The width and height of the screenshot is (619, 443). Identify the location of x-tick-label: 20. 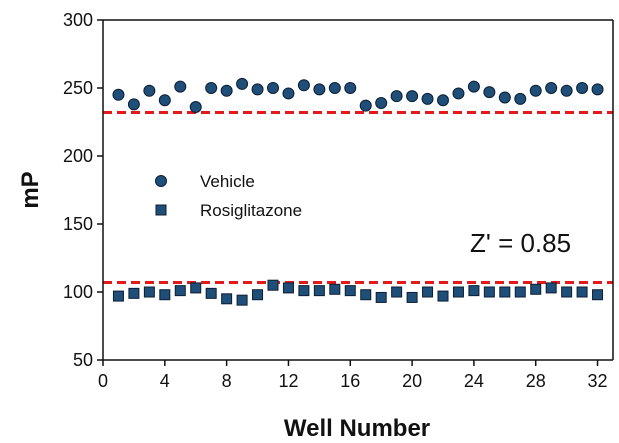
(412, 381).